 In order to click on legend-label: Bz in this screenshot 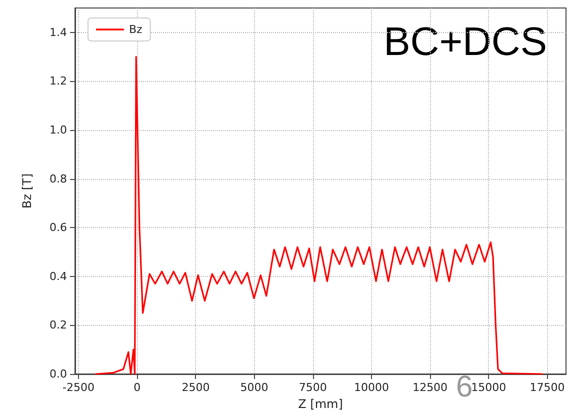, I will do `click(136, 29)`.